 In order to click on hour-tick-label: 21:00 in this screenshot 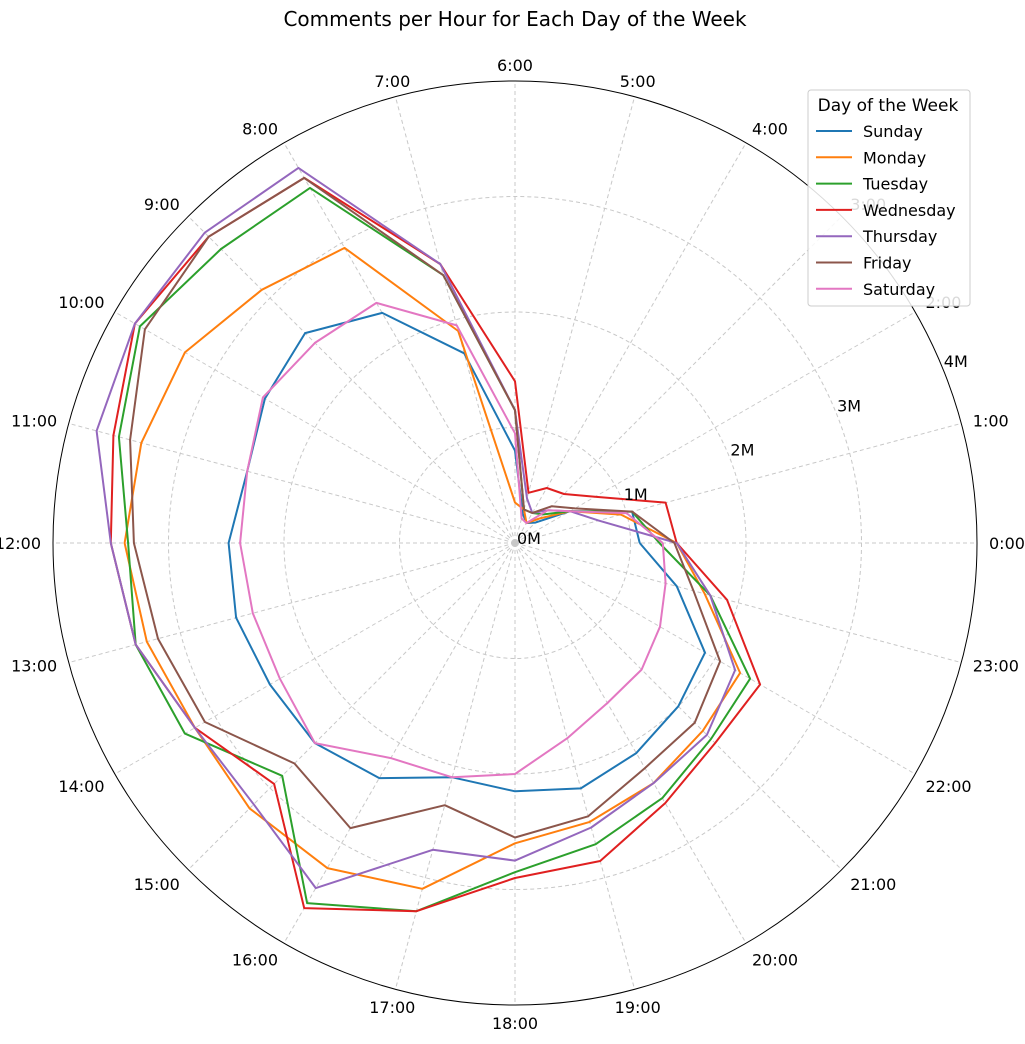, I will do `click(873, 884)`.